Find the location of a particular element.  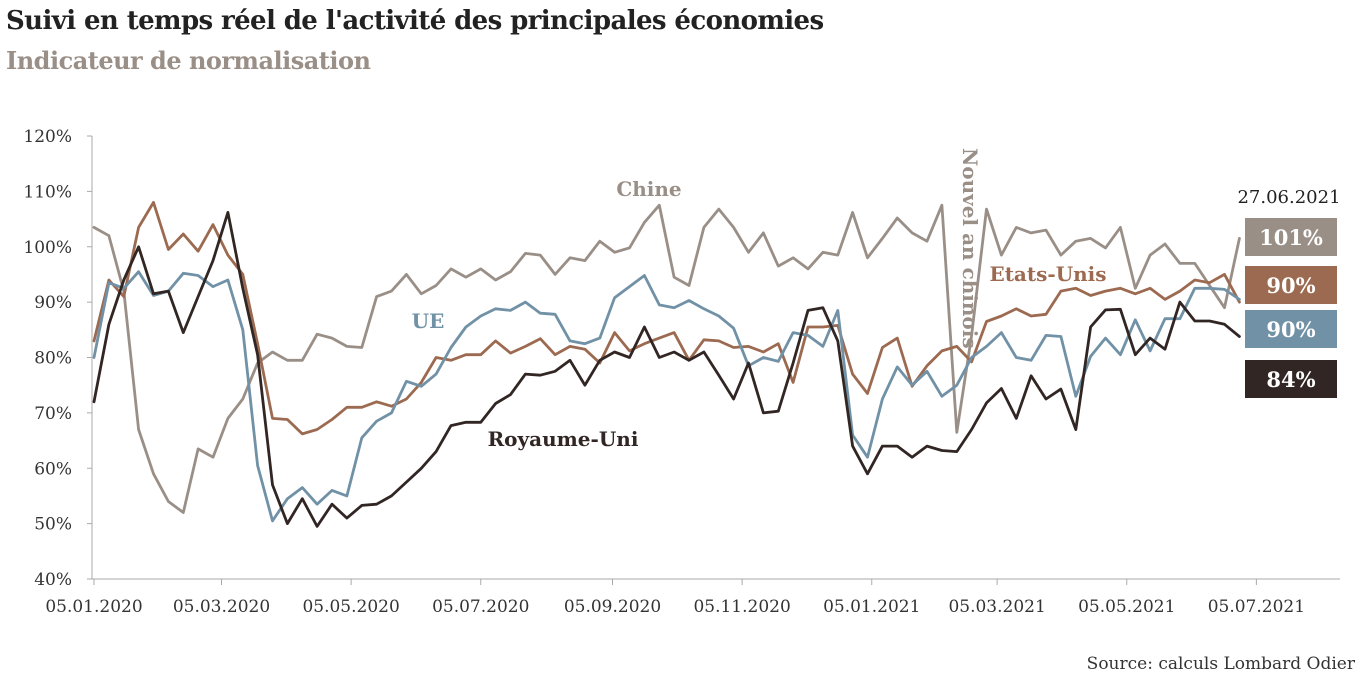

x-tick-label: 05.05.2021 is located at coordinates (1126, 607).